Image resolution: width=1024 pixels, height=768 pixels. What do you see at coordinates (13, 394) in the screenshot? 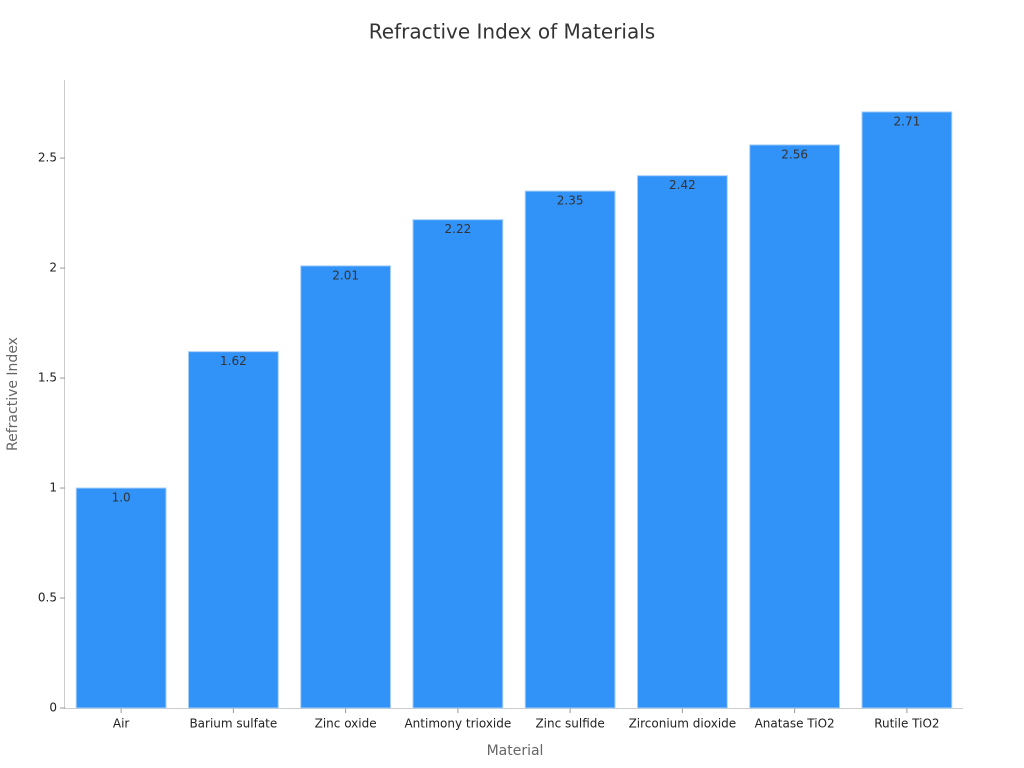
I see `y-axis-title: Refractive Index` at bounding box center [13, 394].